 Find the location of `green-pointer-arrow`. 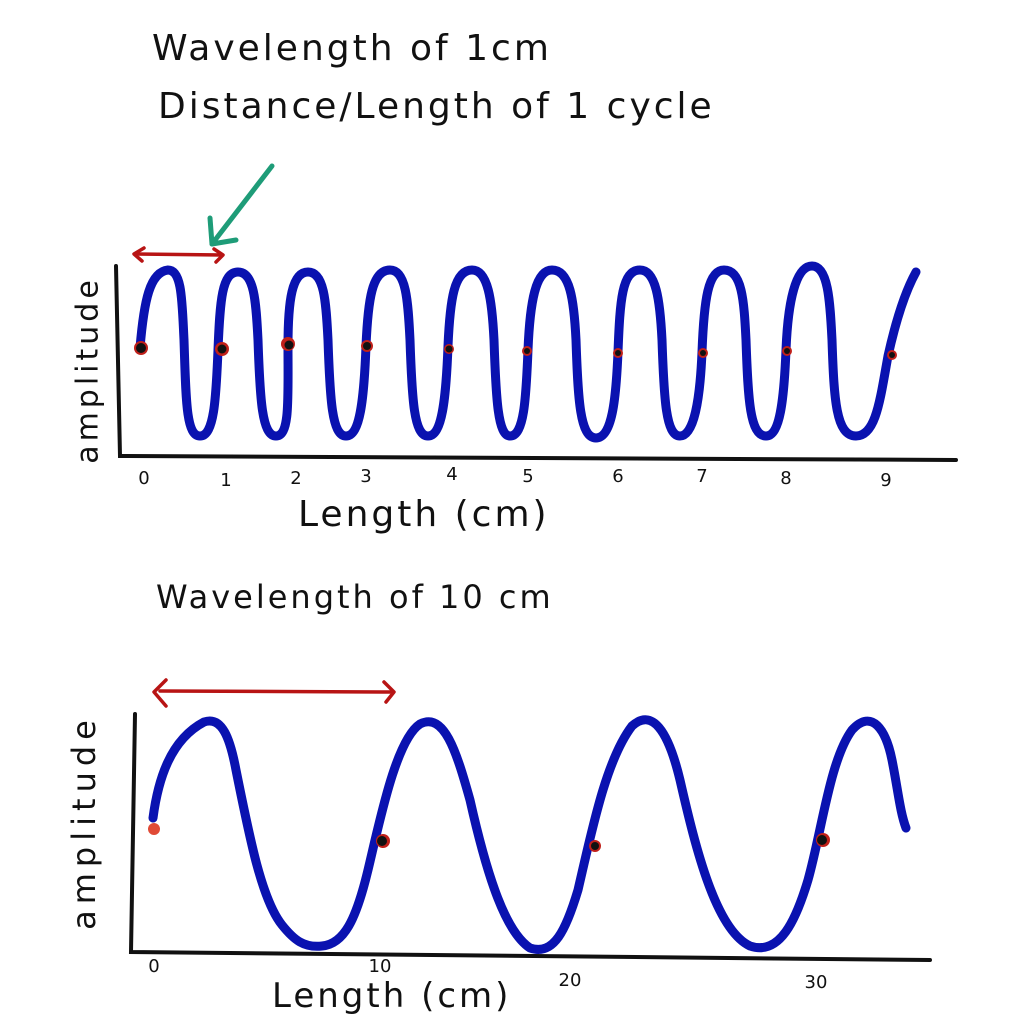

green-pointer-arrow is located at coordinates (241, 205).